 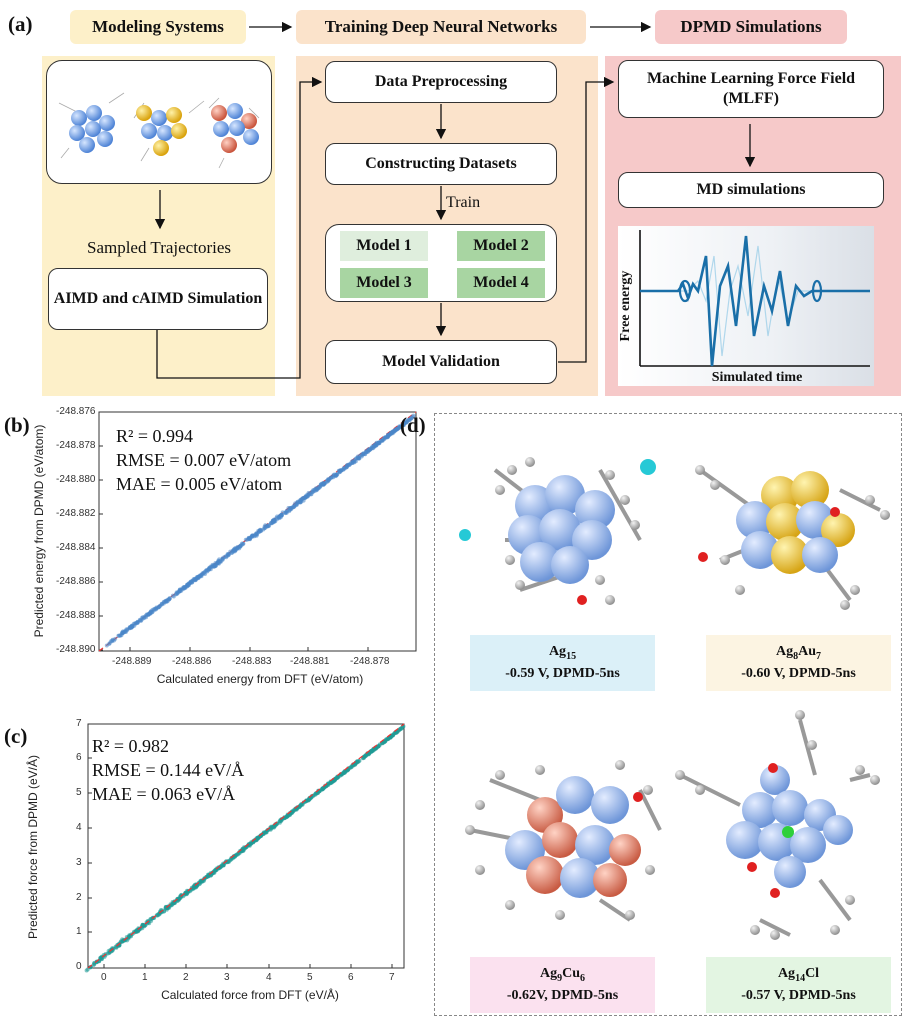 What do you see at coordinates (250, 995) in the screenshot?
I see `force-xlabel: Calculated force from DFT (eV/Å)` at bounding box center [250, 995].